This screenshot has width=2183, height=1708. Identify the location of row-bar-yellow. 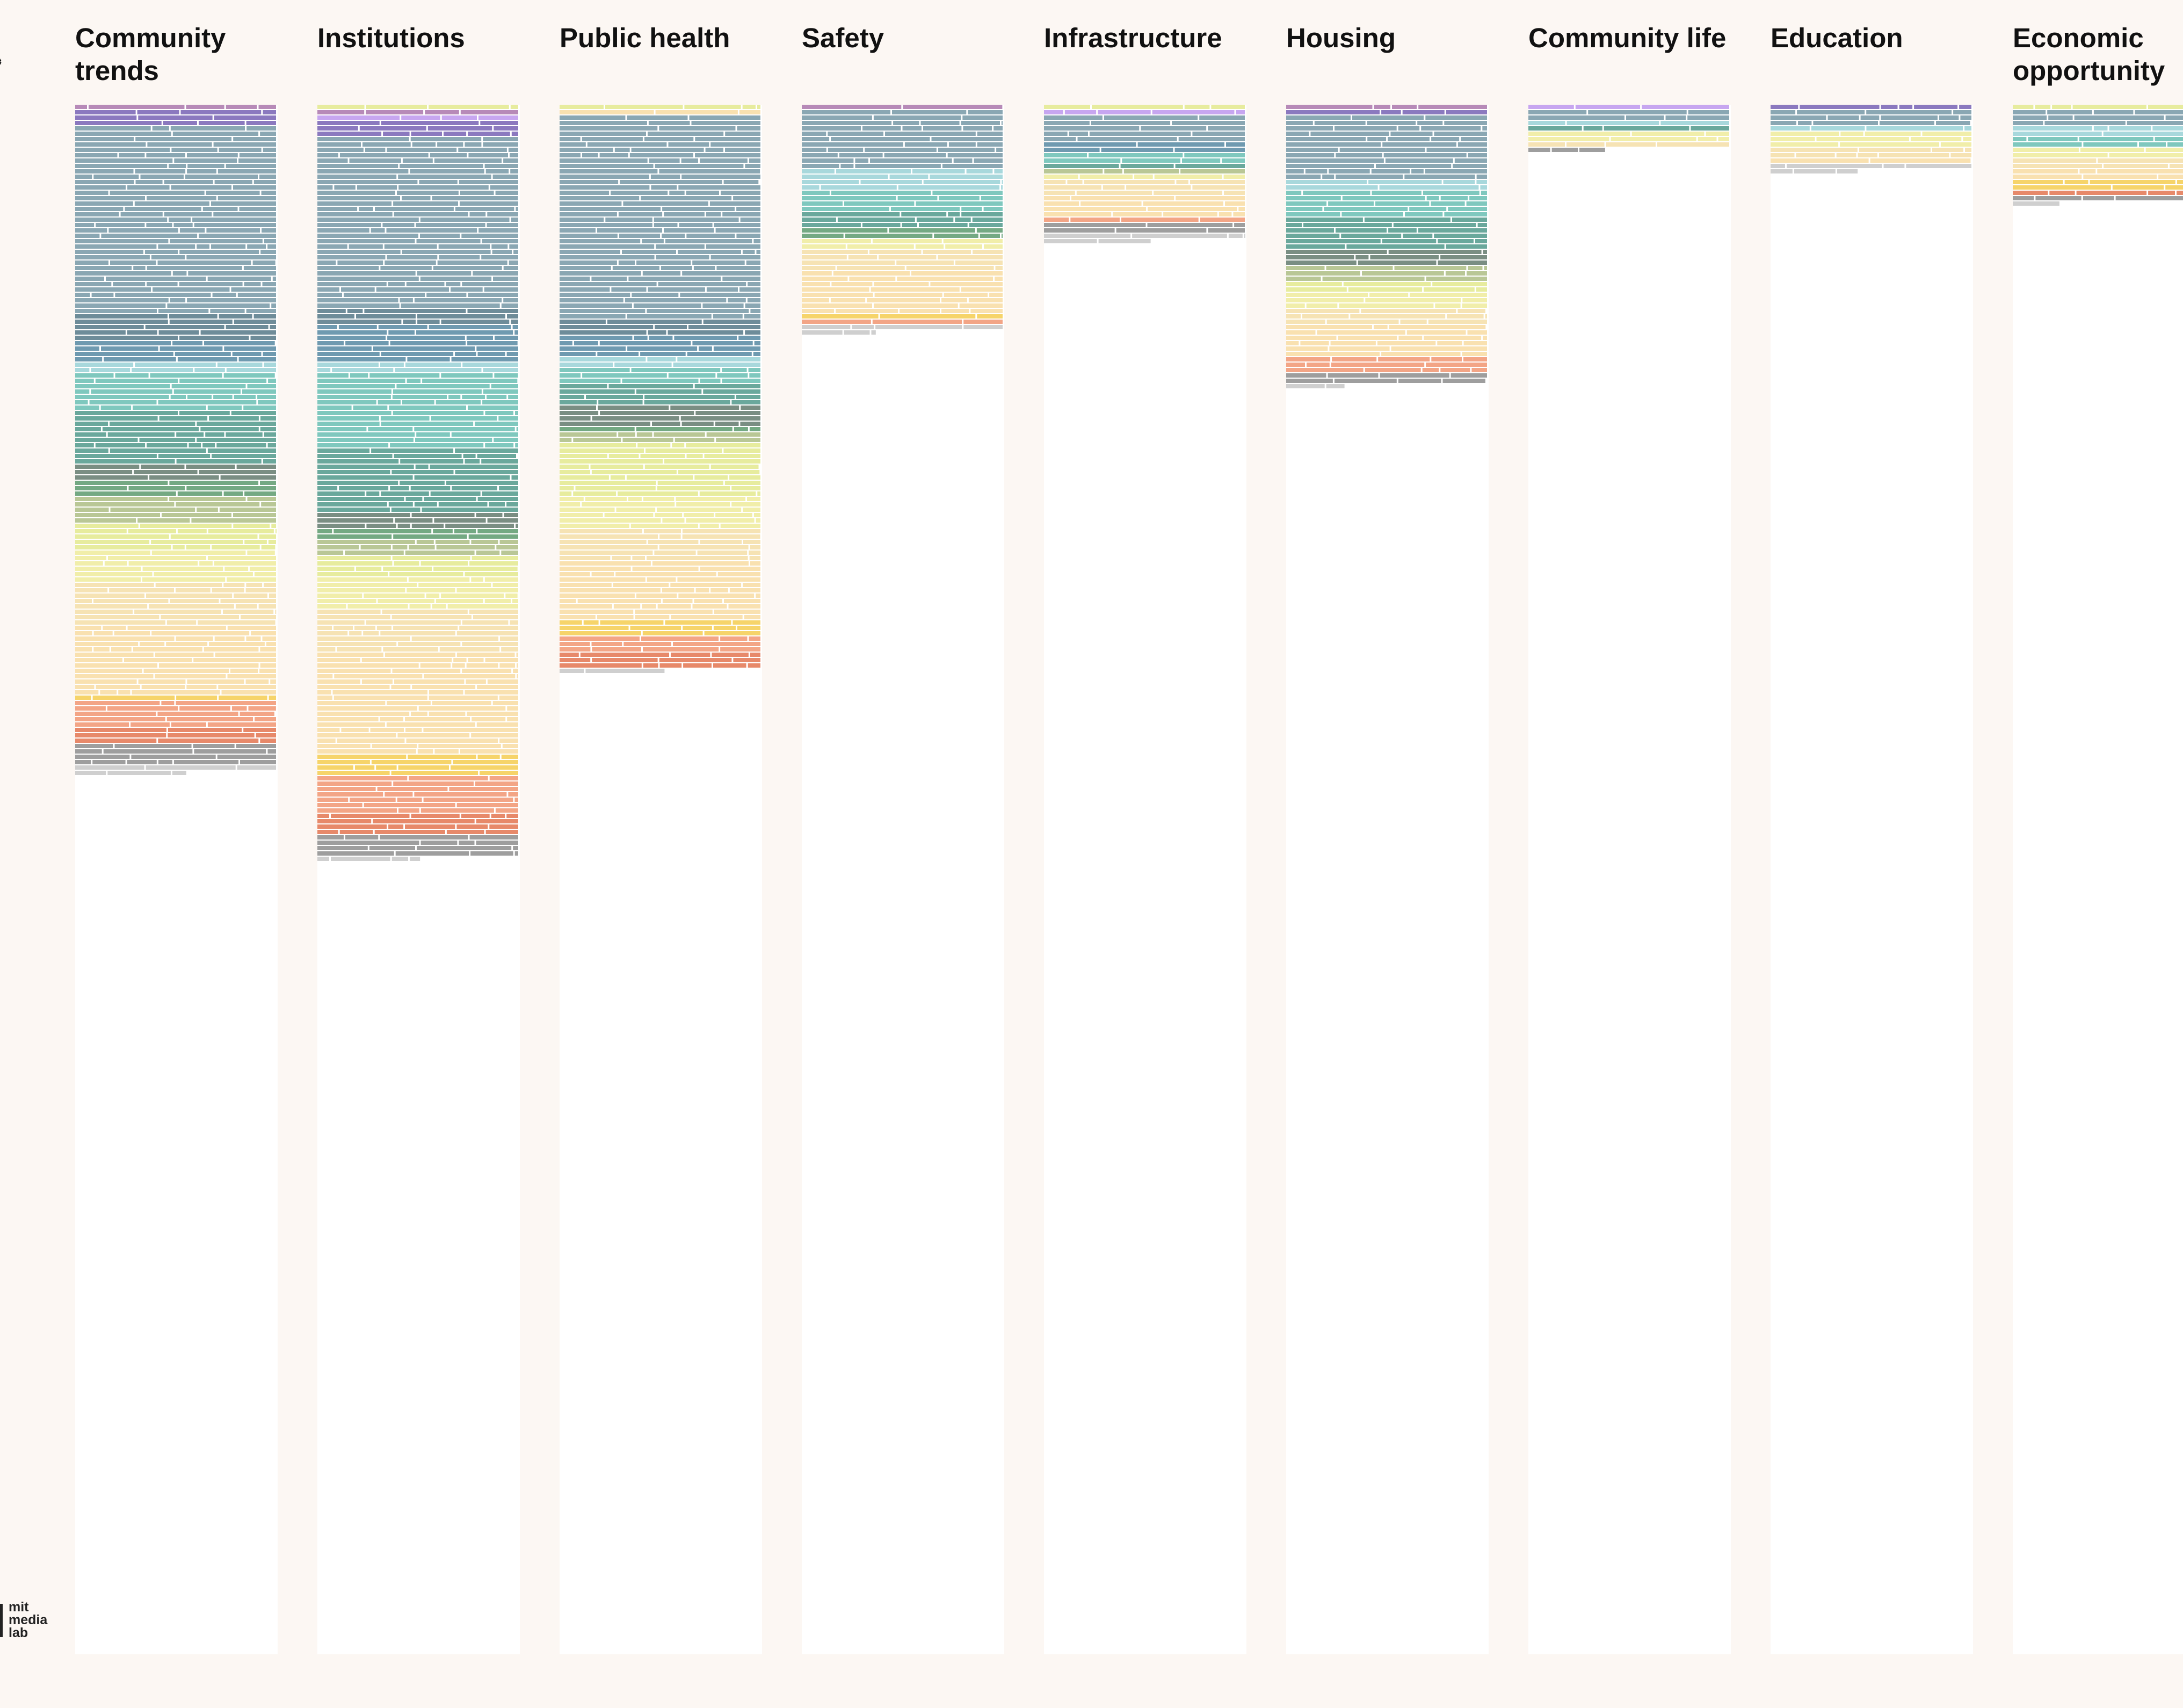
(83, 698).